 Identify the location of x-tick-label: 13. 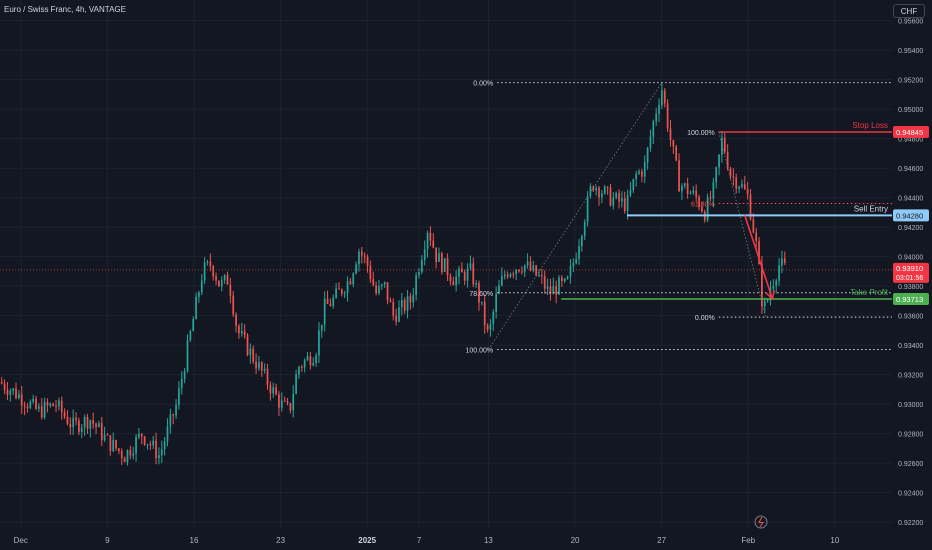
(488, 540).